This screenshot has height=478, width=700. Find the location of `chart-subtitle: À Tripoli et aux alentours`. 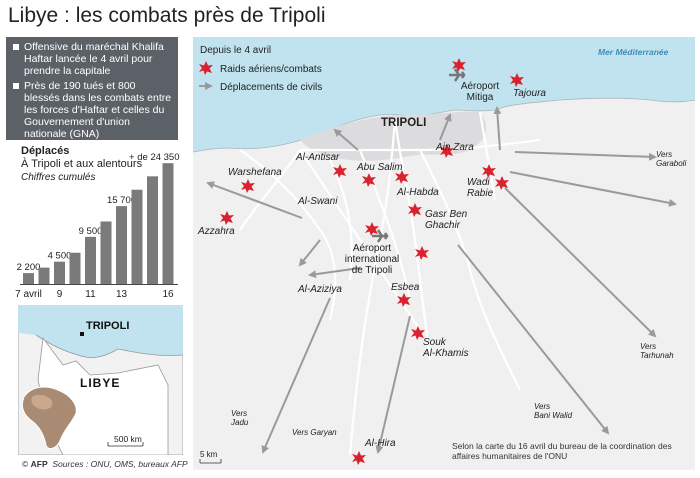

chart-subtitle: À Tripoli et aux alentours is located at coordinates (82, 164).